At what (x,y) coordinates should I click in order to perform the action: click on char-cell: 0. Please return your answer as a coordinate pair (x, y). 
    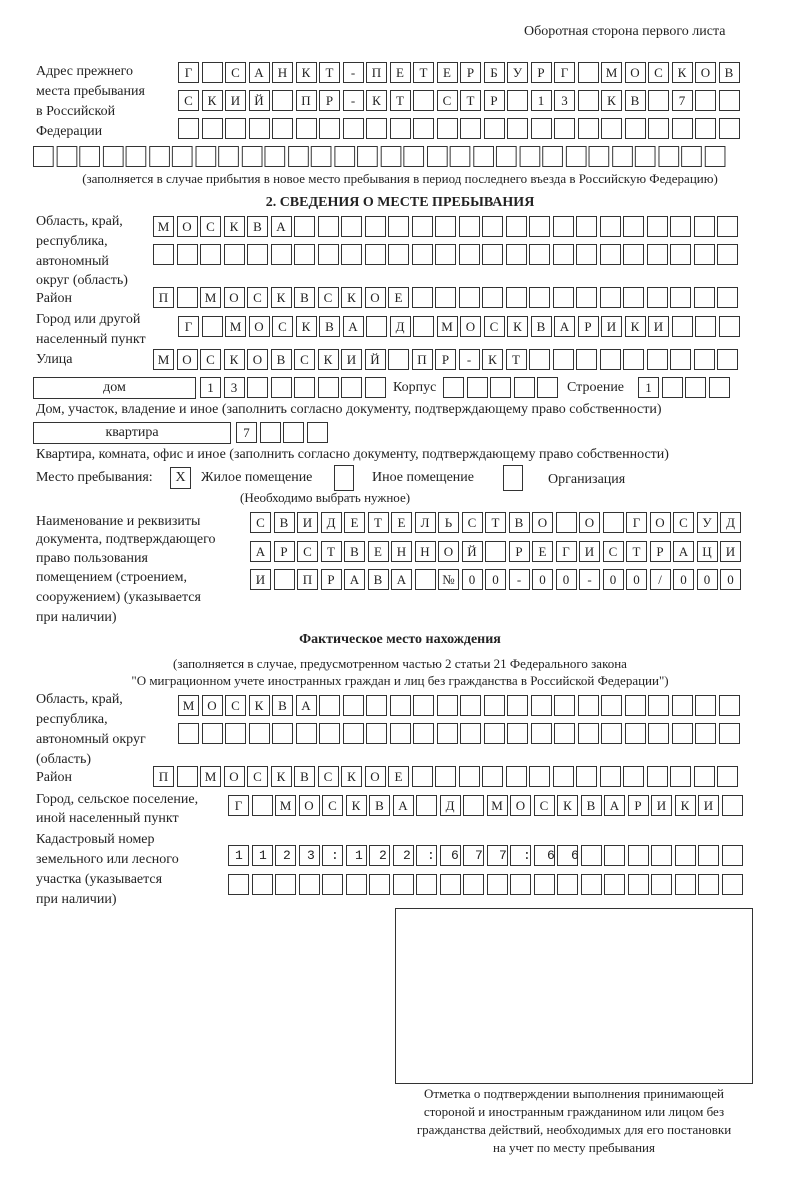
    Looking at the image, I should click on (566, 579).